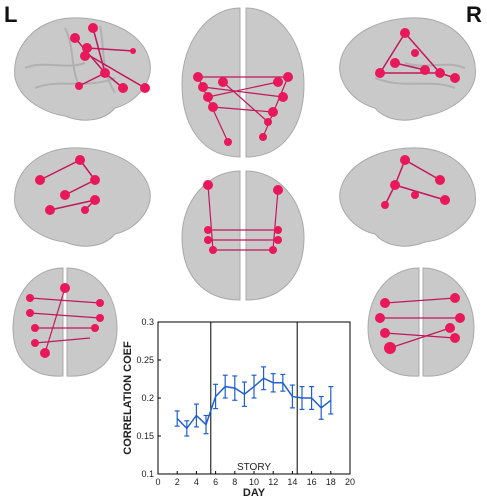 The image size is (487, 500). I want to click on y-tick-label: 0.2, so click(147, 398).